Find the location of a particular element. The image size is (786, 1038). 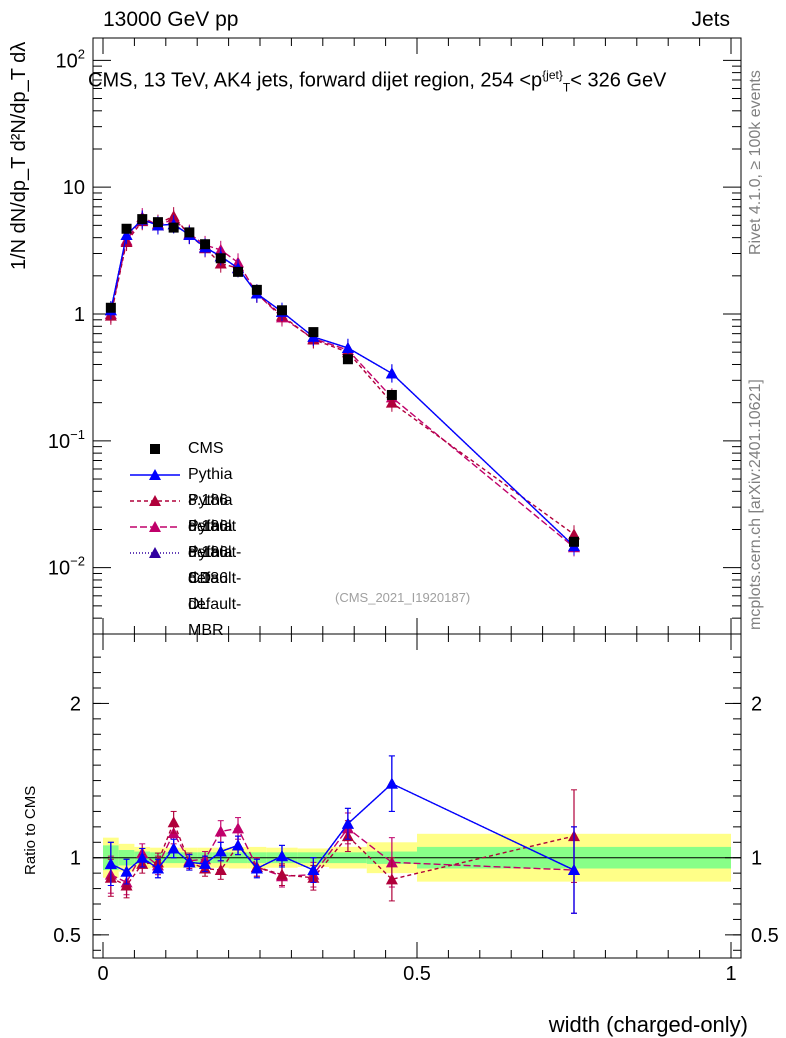

legend-label: CMS is located at coordinates (206, 448).